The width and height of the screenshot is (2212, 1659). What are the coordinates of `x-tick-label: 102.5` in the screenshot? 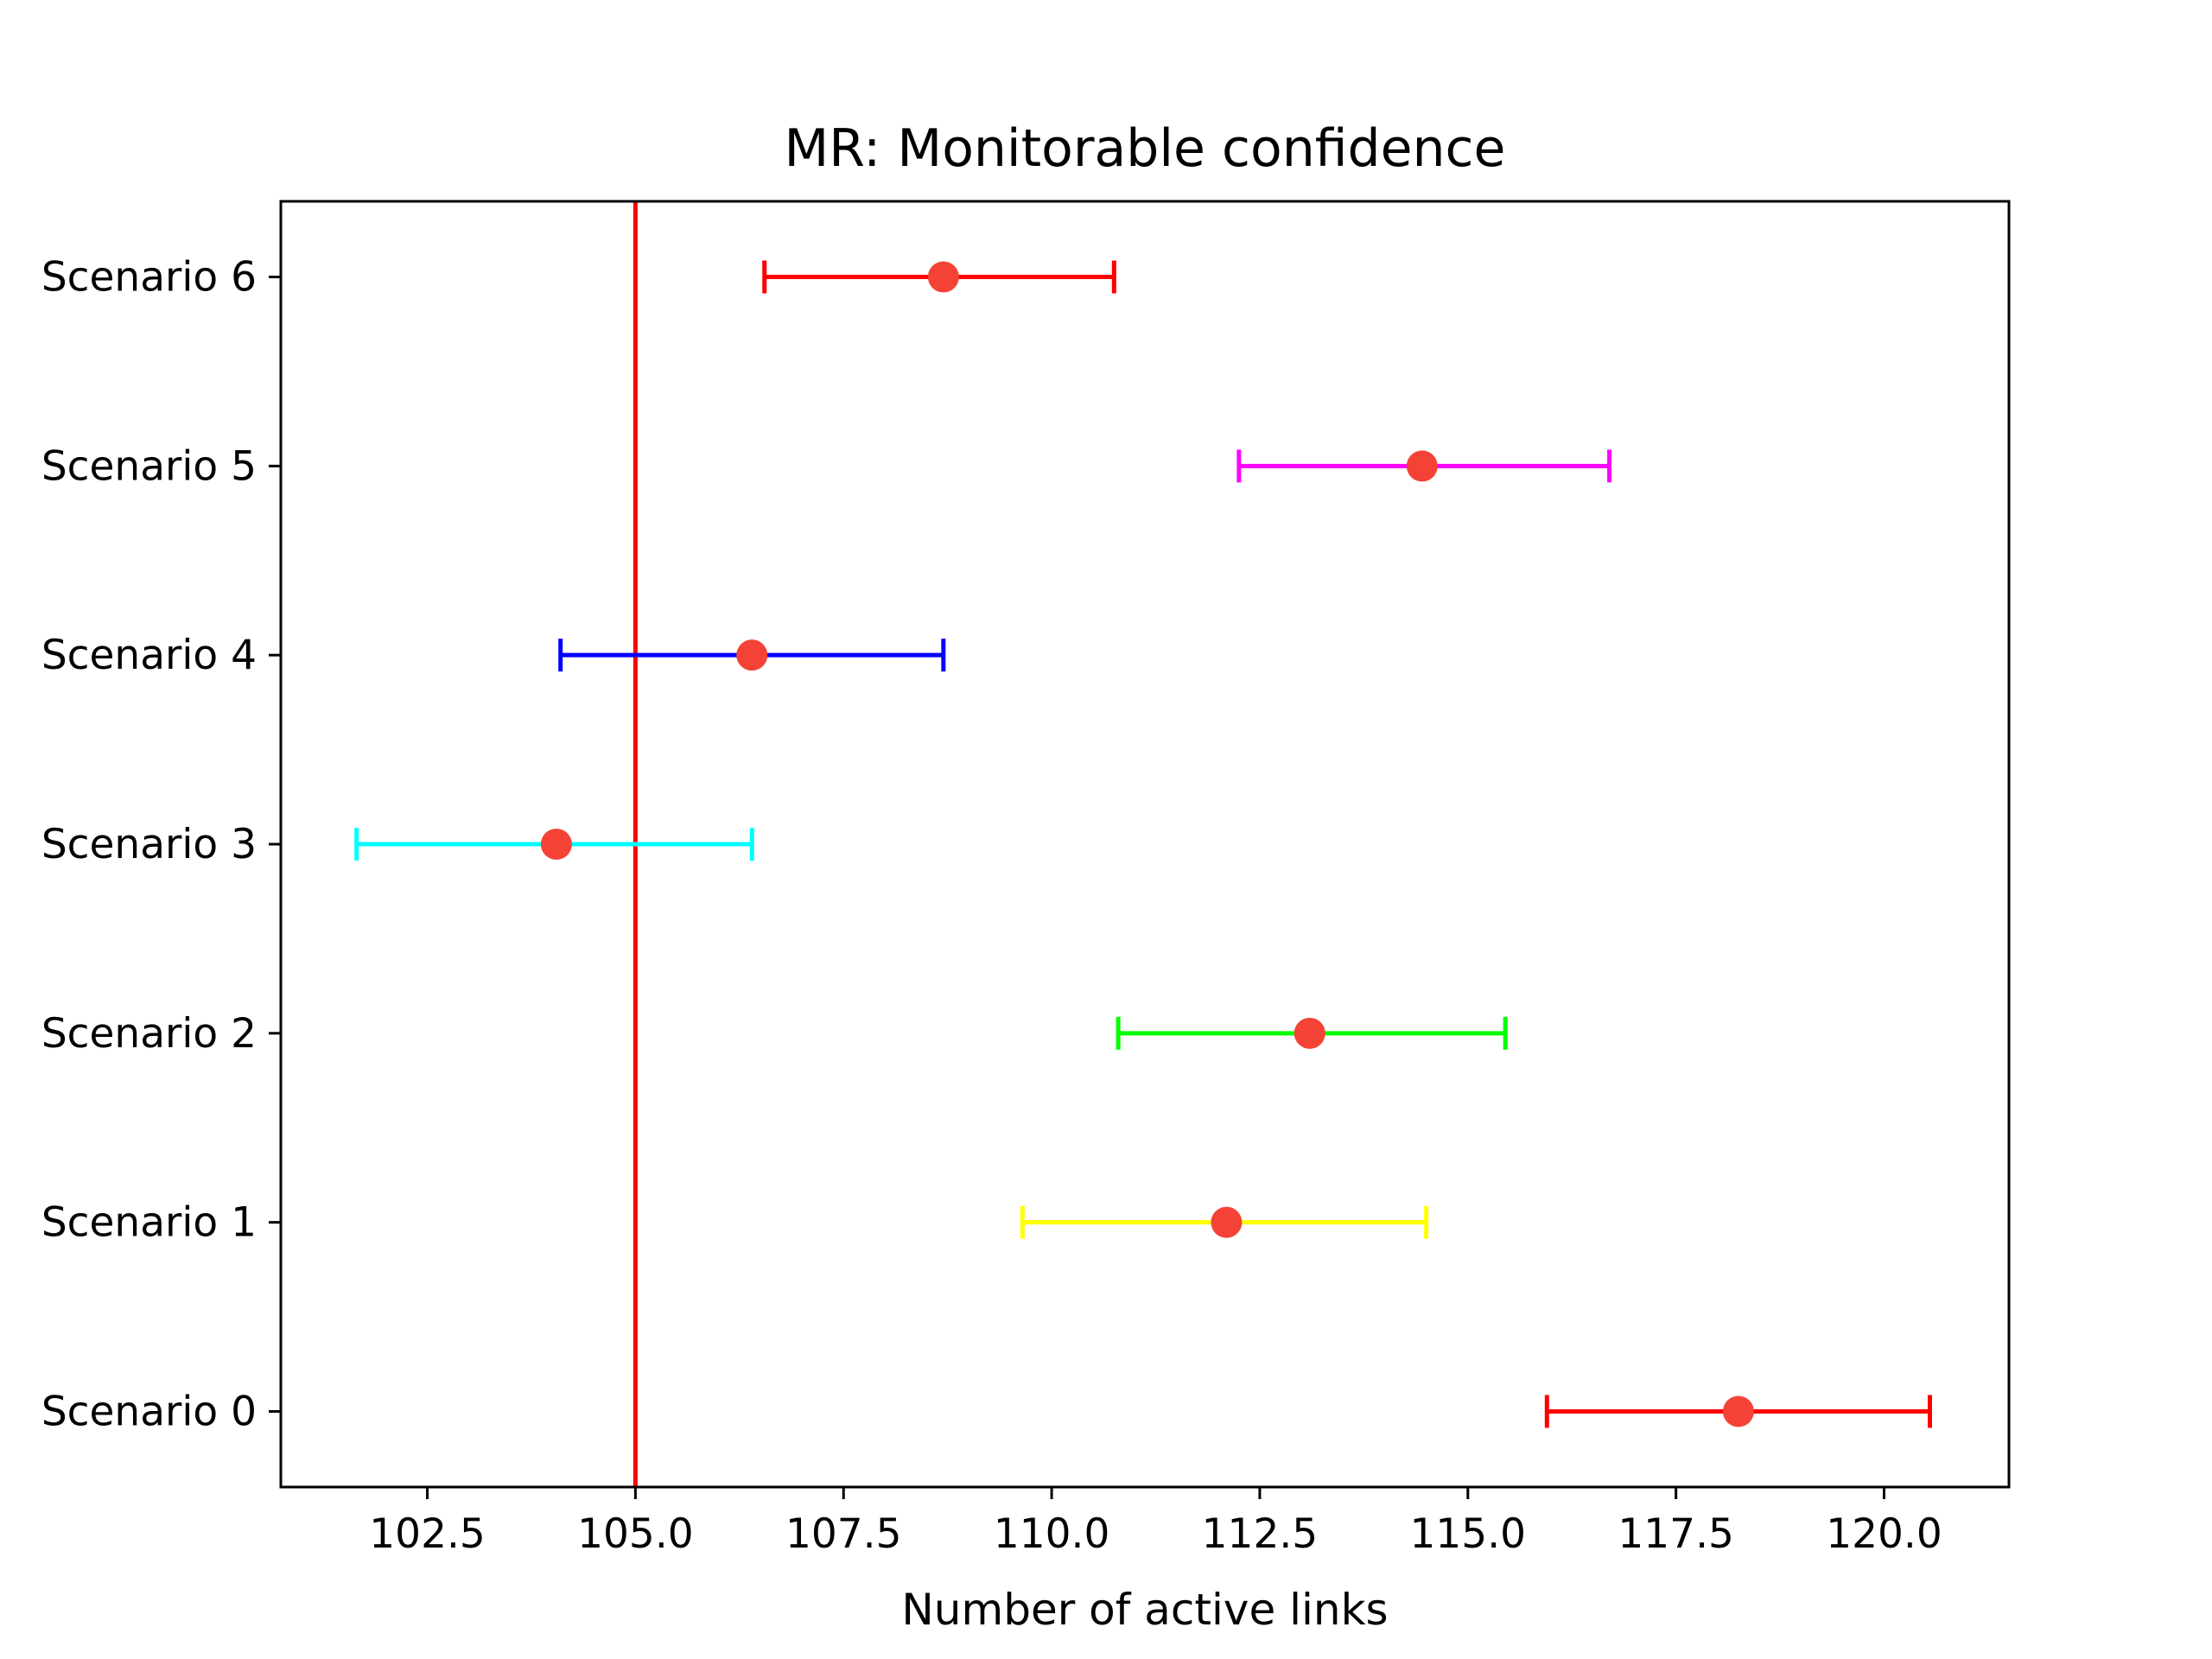 It's located at (427, 1534).